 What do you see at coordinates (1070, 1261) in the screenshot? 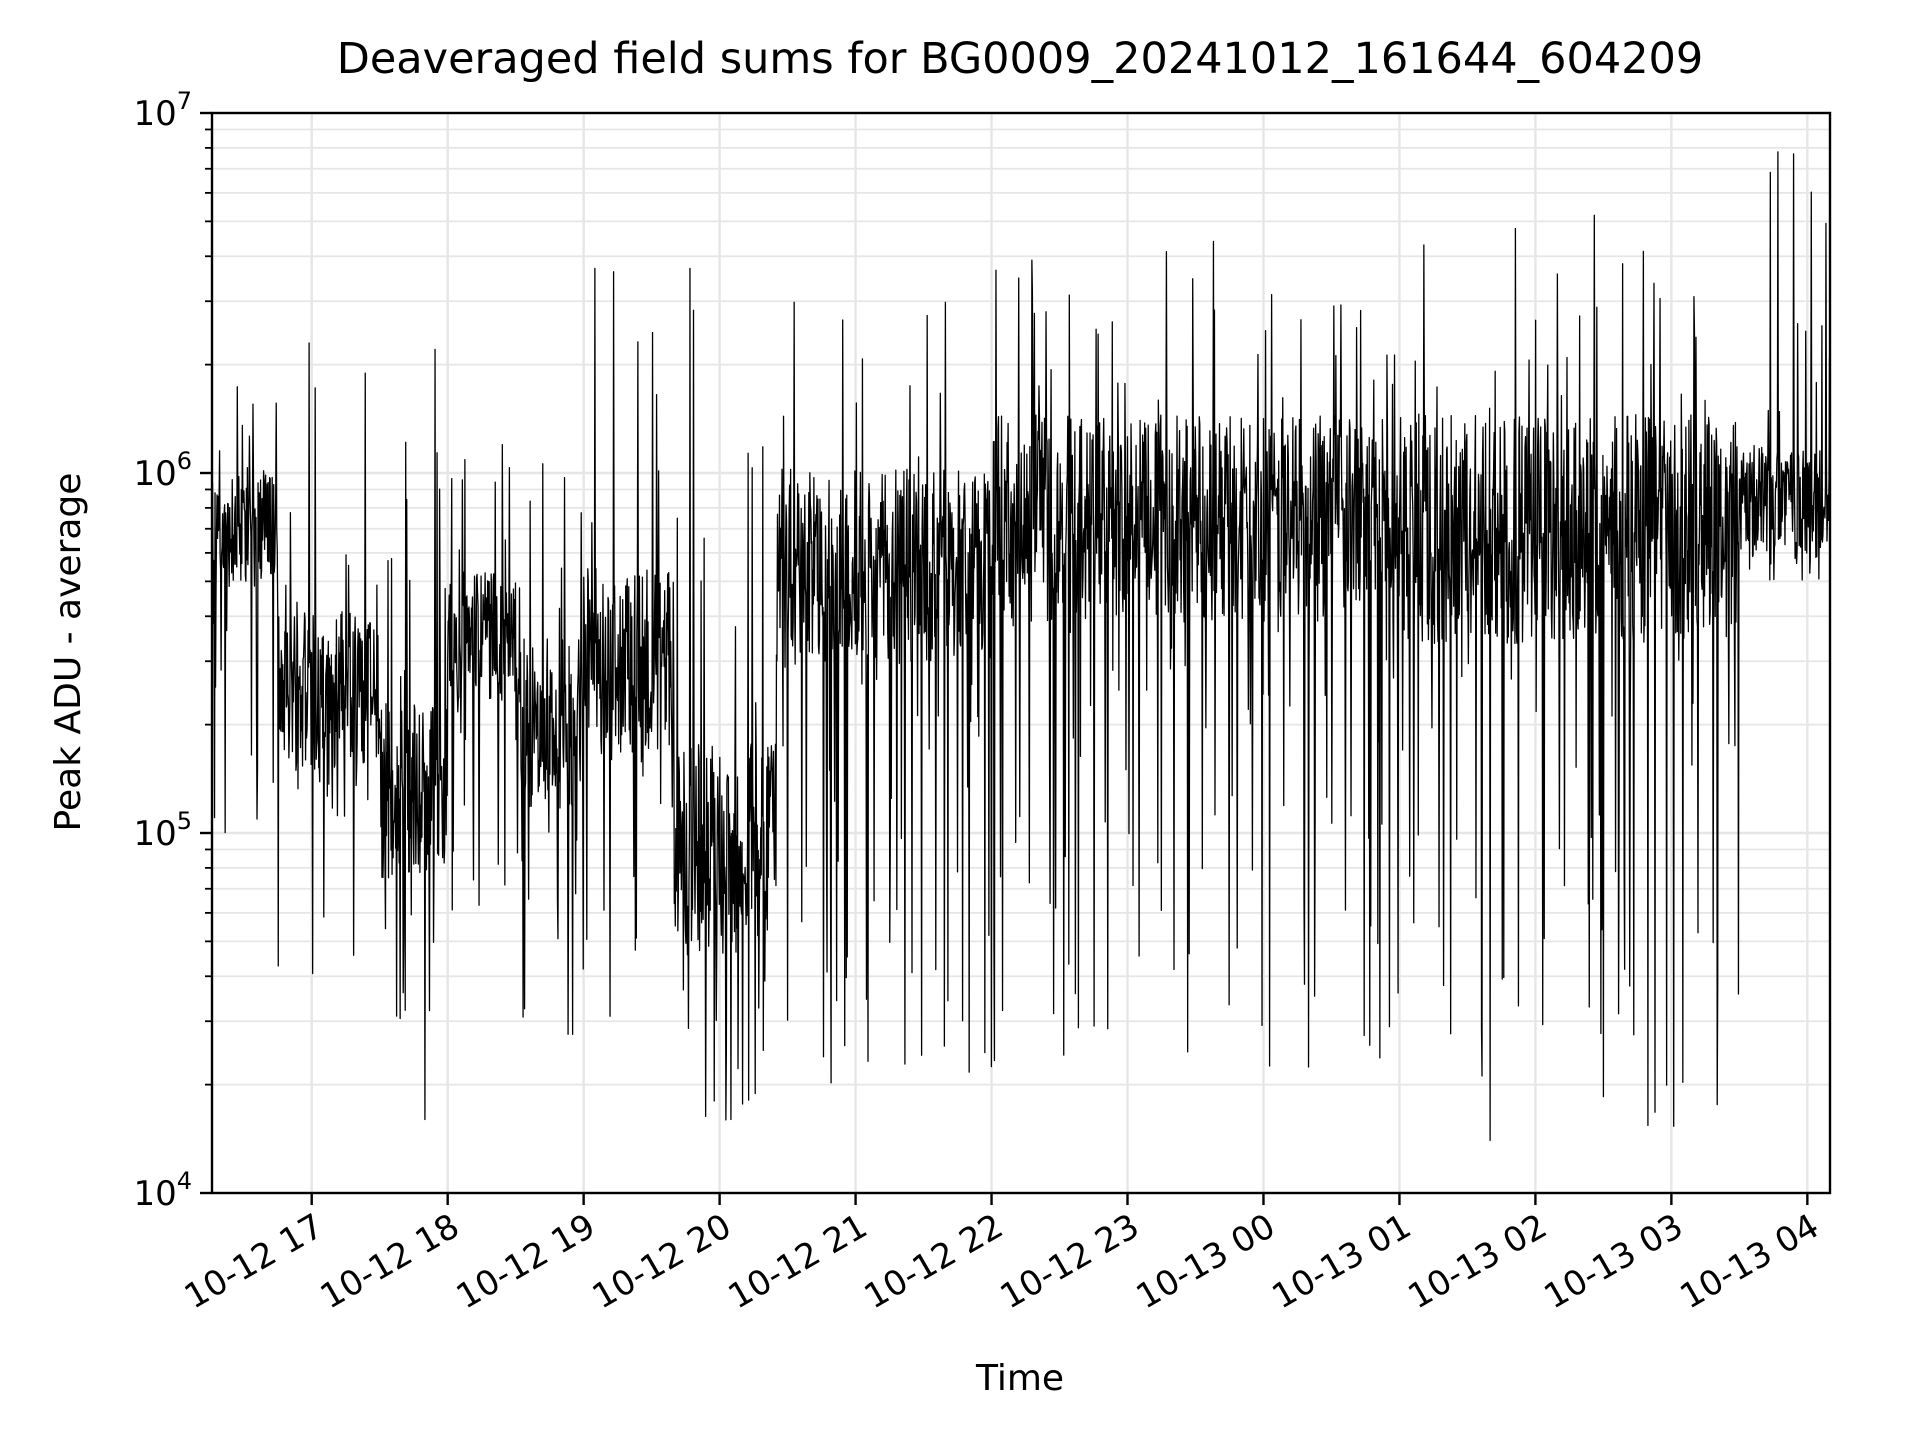
I see `x-tick-label: 10-12 23` at bounding box center [1070, 1261].